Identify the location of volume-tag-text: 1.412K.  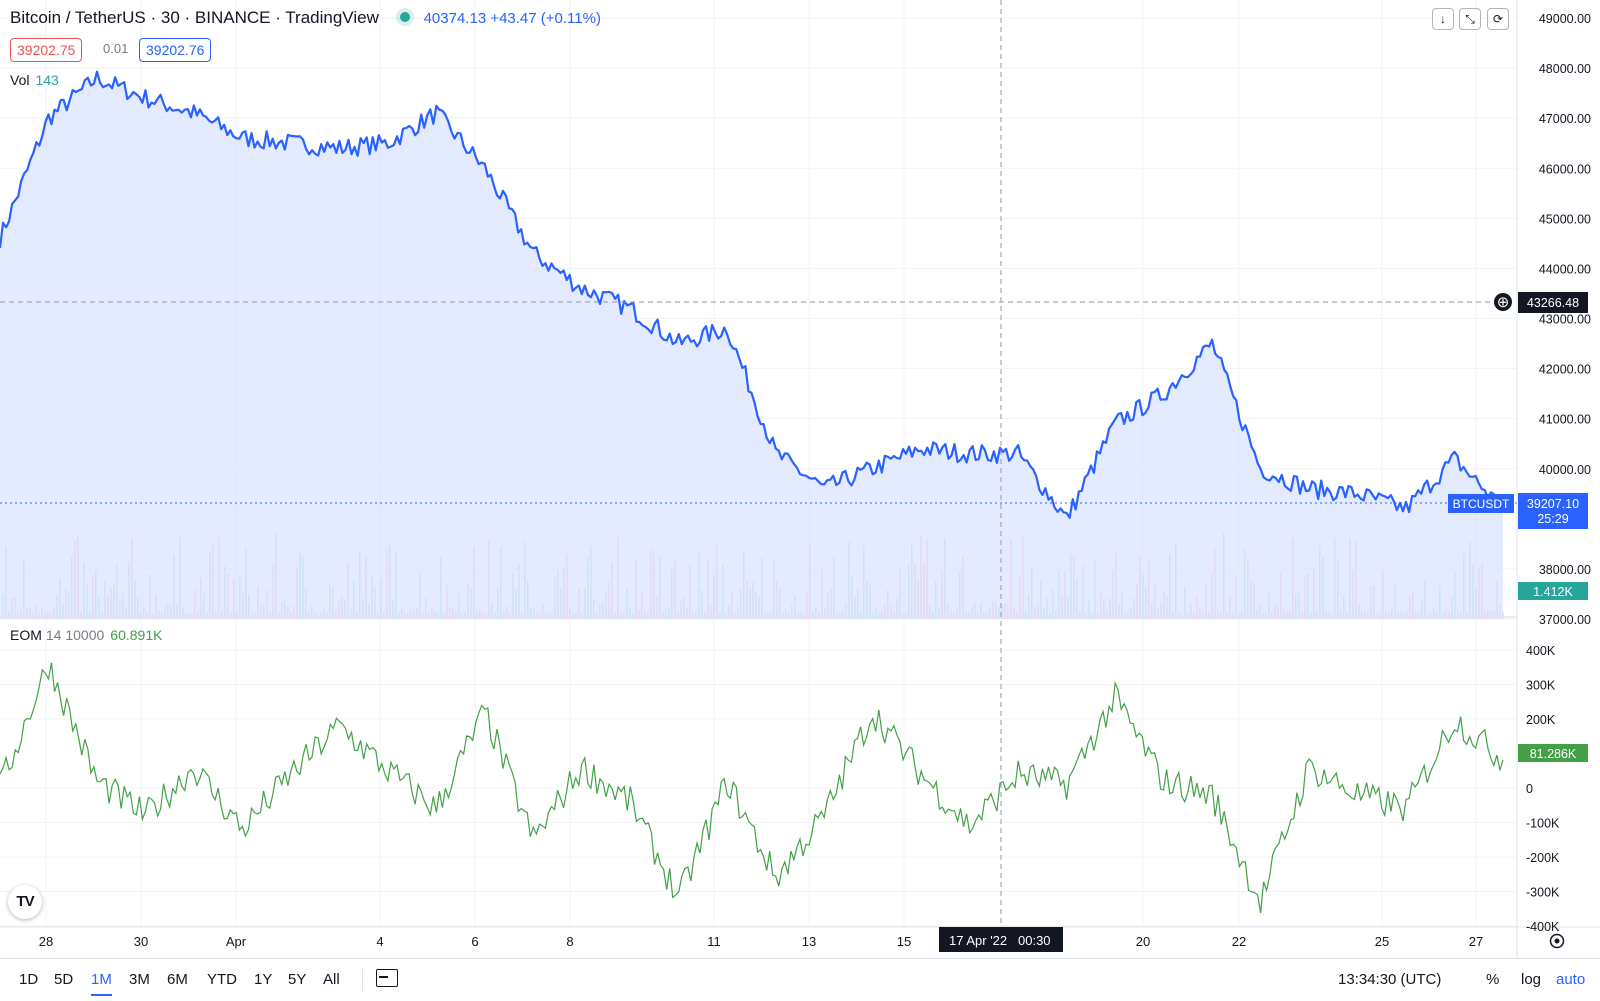
(1553, 592).